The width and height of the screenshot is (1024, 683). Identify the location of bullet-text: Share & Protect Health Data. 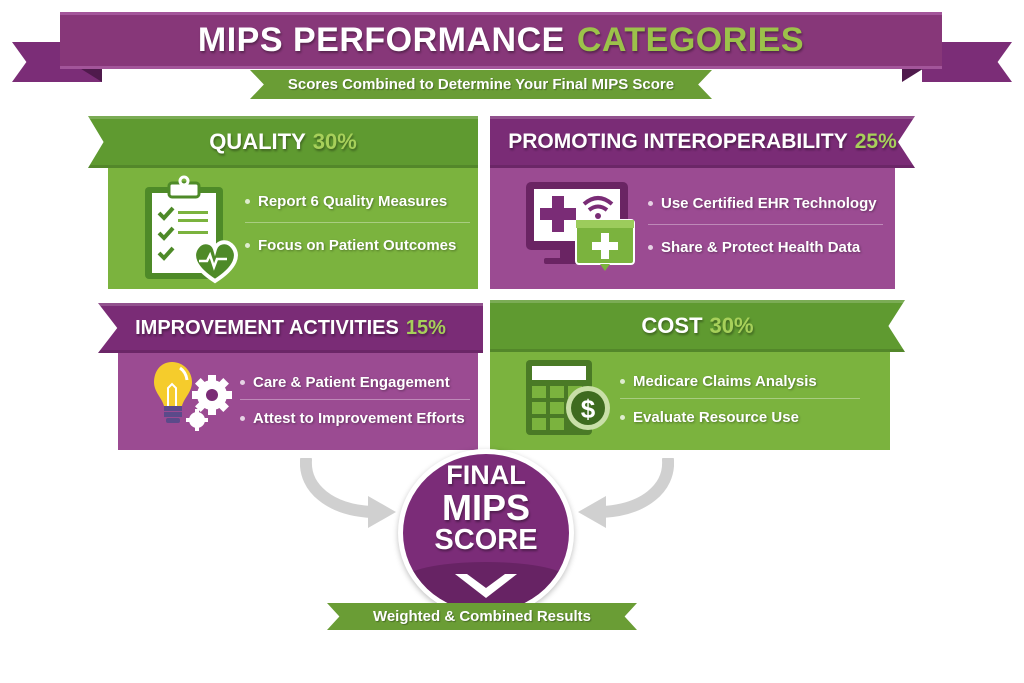
(761, 247).